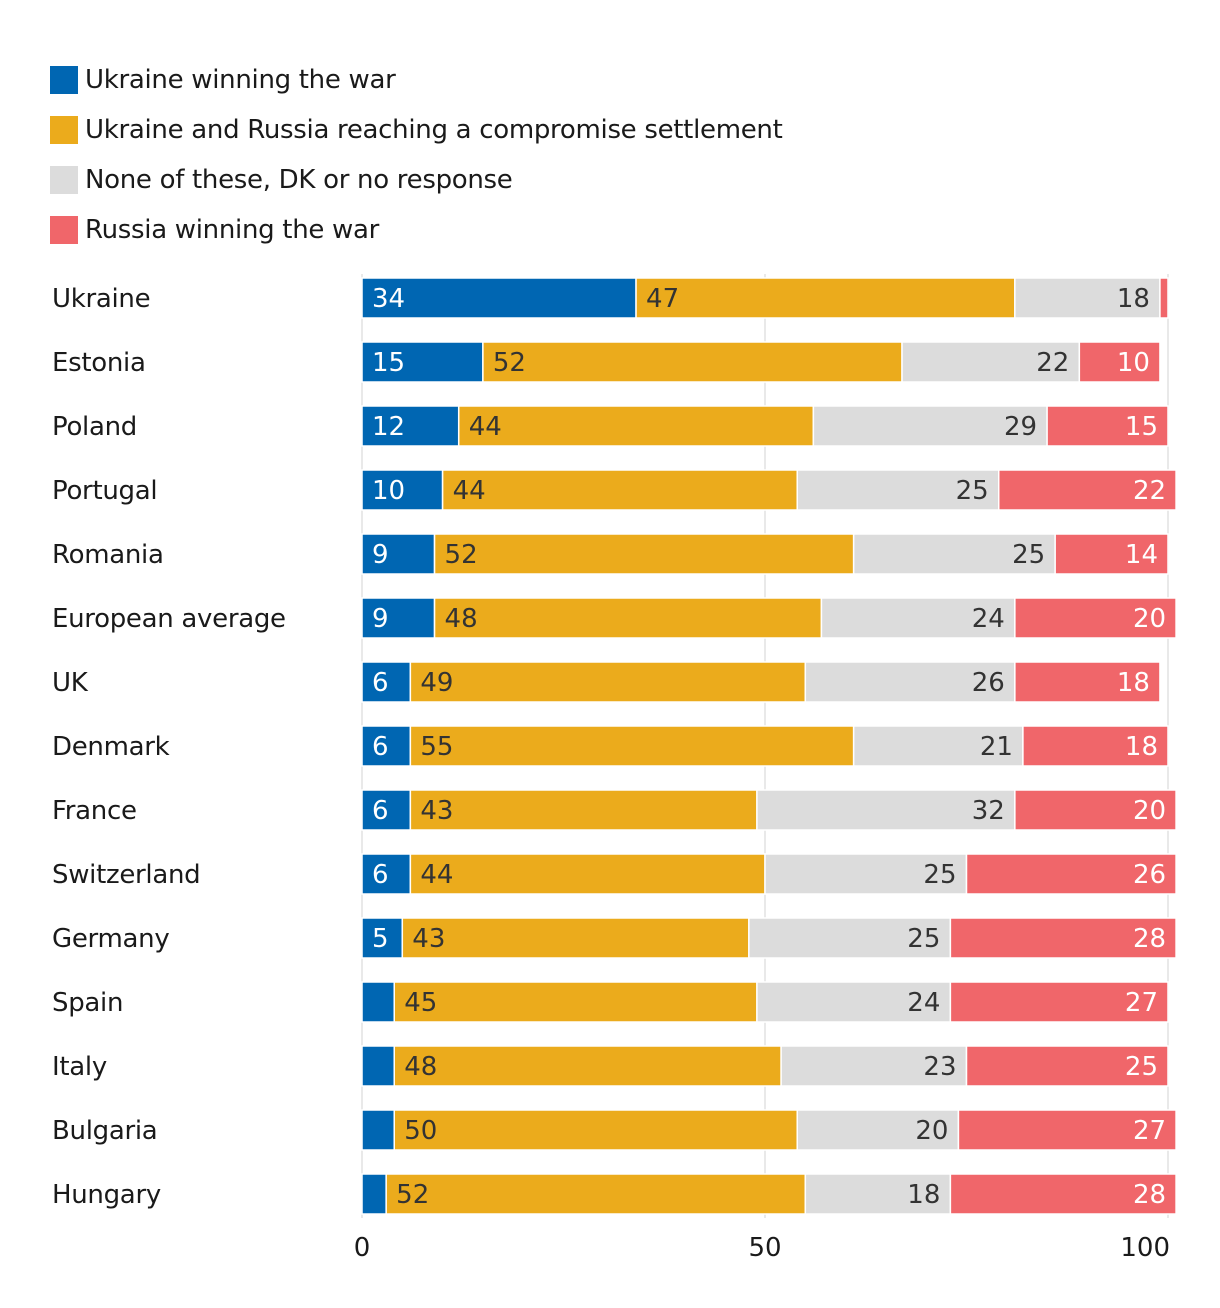 The height and width of the screenshot is (1308, 1220). I want to click on category-label: Denmark, so click(111, 747).